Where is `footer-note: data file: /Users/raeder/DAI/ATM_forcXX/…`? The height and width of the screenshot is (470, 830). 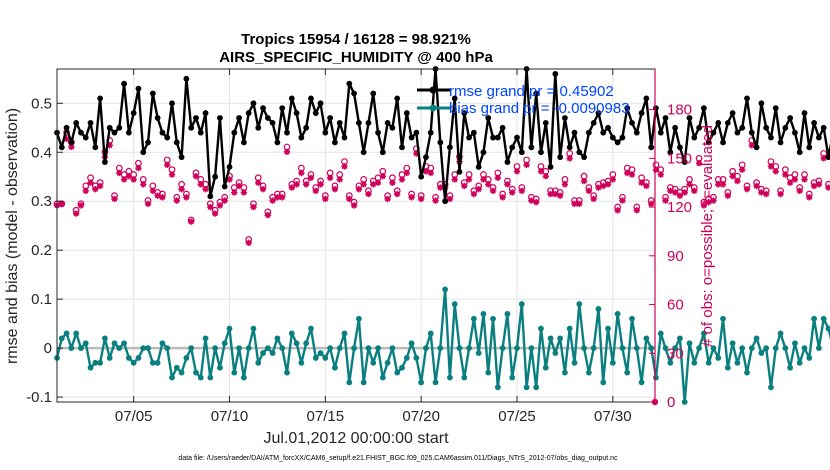 footer-note: data file: /Users/raeder/DAI/ATM_forcXX/… is located at coordinates (398, 458).